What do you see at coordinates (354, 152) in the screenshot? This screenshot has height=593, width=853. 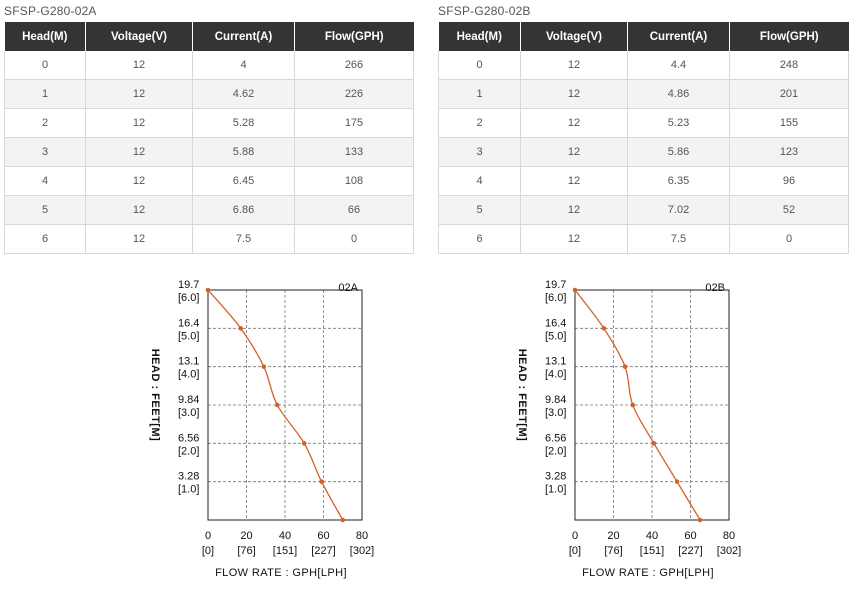 I see `table-cell: 133` at bounding box center [354, 152].